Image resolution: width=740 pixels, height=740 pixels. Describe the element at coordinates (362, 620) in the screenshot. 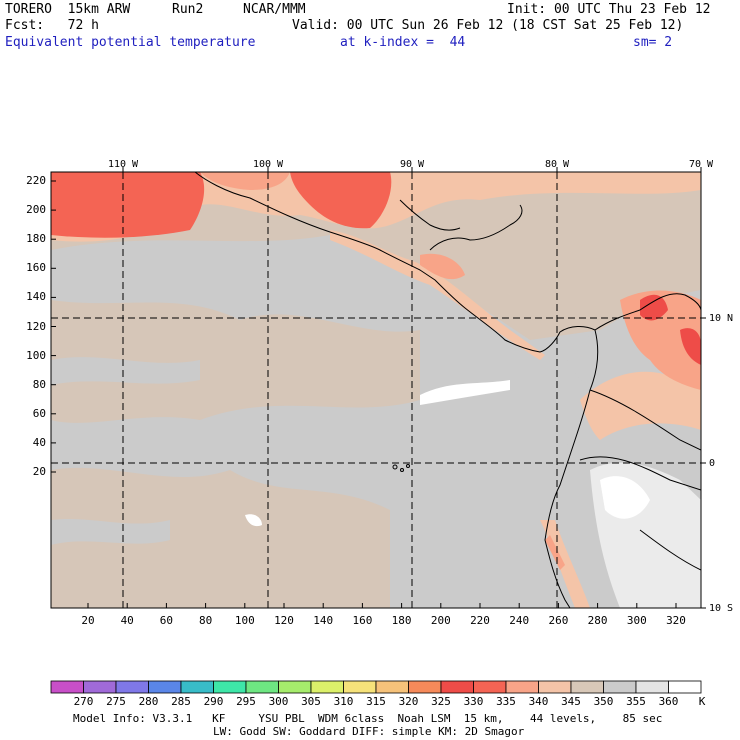

I see `x-tick-label: 160` at that location.